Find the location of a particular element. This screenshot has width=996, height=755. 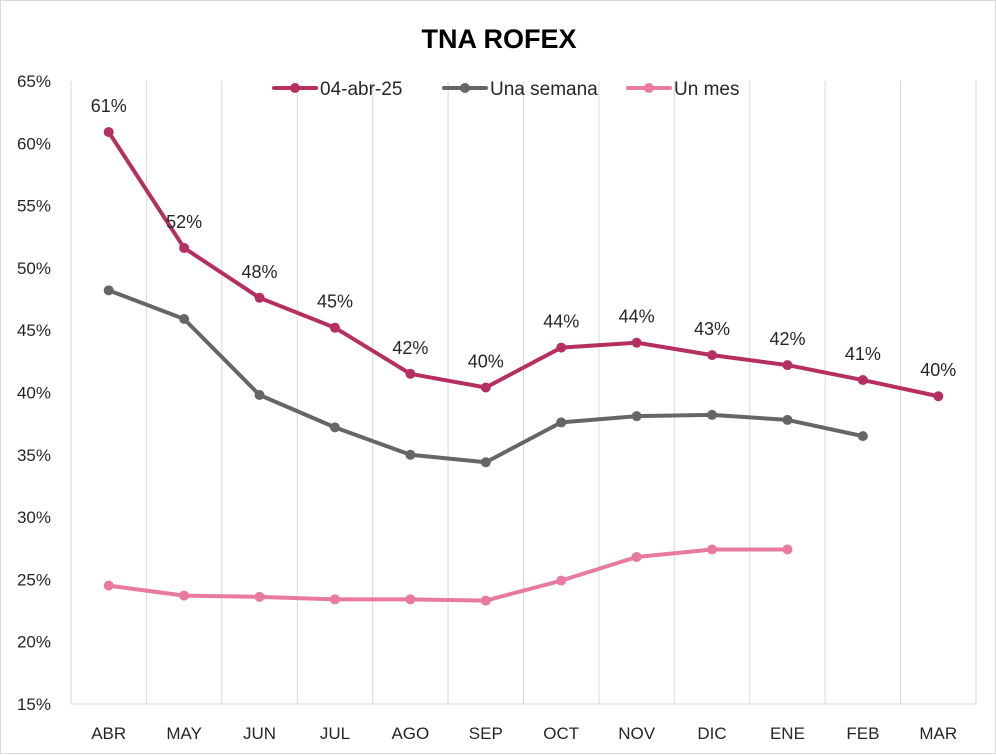

y-tick-label: 40% is located at coordinates (34, 393).